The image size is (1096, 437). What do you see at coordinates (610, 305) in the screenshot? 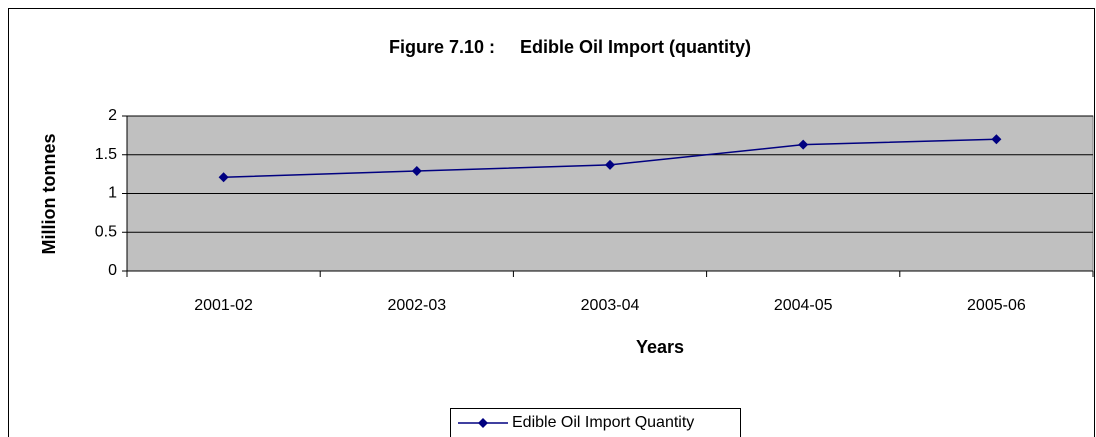
I see `x-tick-label: 2003-04` at bounding box center [610, 305].